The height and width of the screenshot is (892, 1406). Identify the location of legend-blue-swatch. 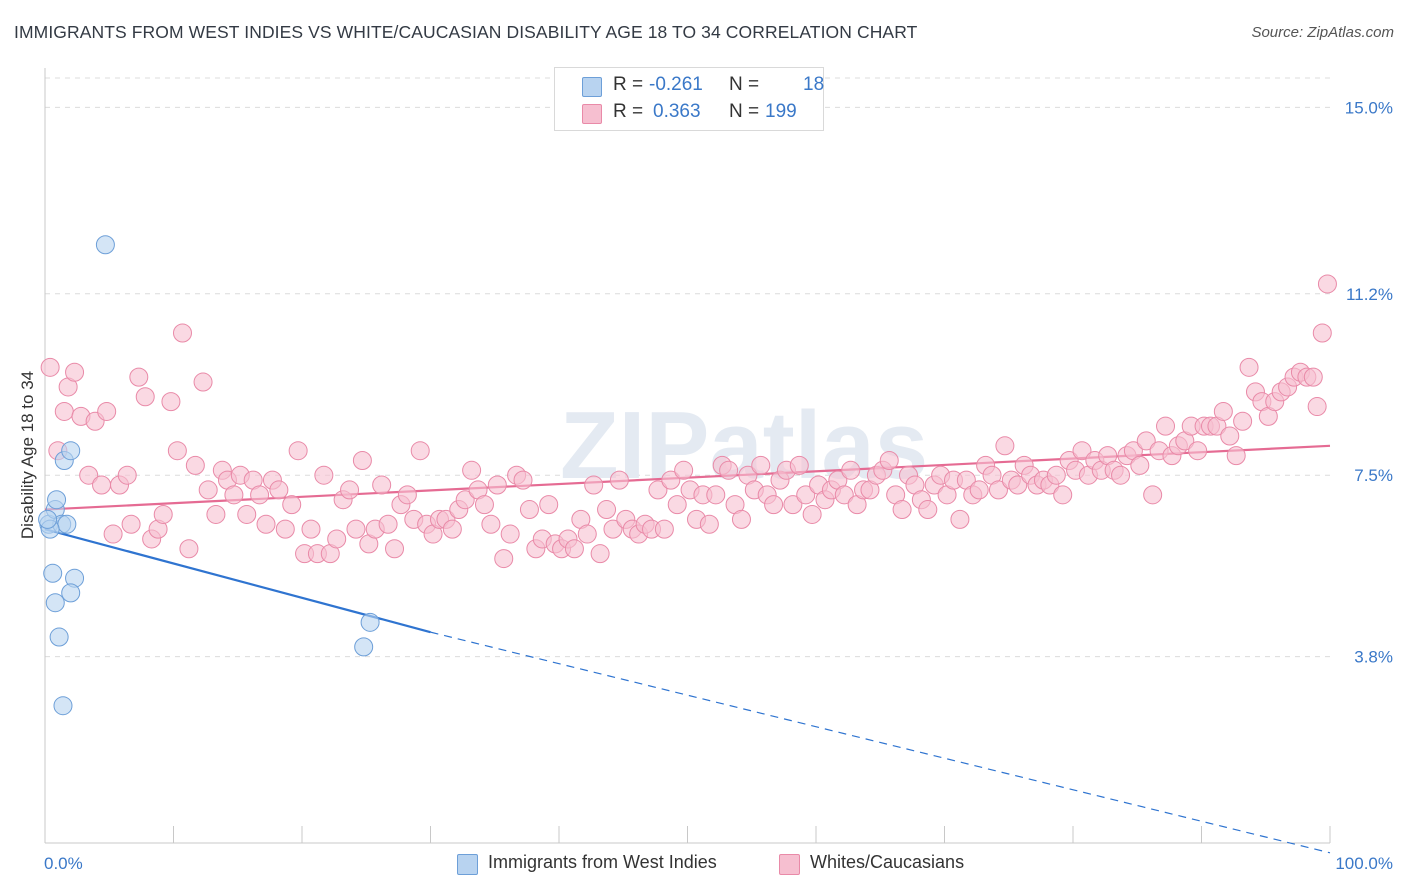
(467, 864).